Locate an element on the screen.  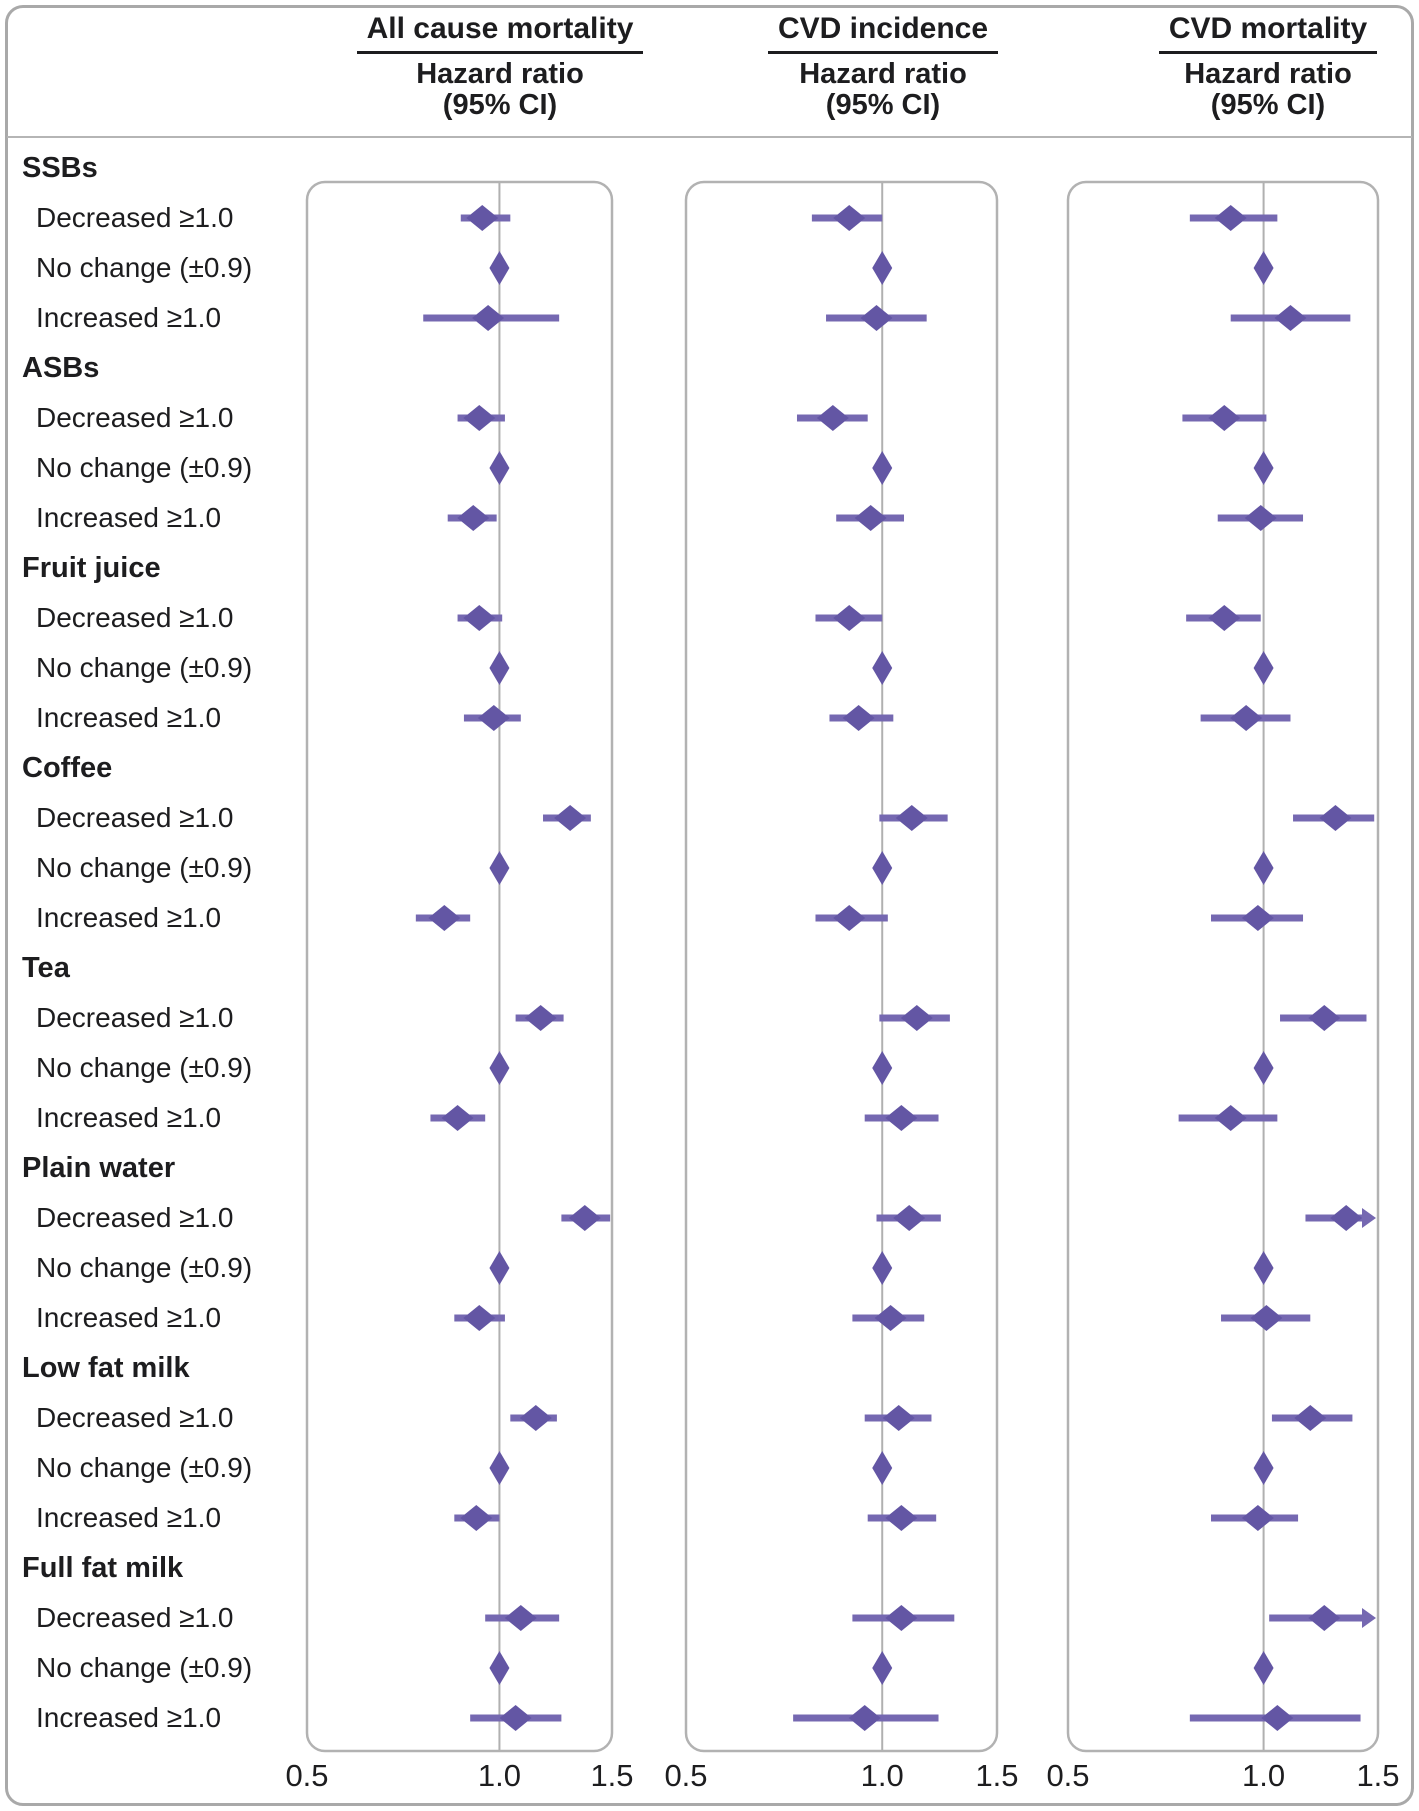
column-subtitle: Hazard ratio is located at coordinates (1268, 74).